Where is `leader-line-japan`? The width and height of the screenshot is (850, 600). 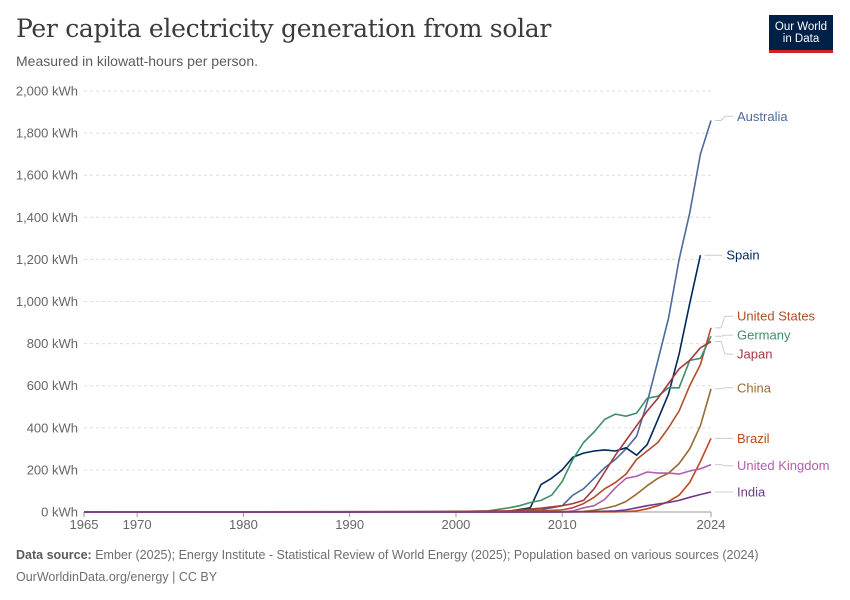
leader-line-japan is located at coordinates (724, 347).